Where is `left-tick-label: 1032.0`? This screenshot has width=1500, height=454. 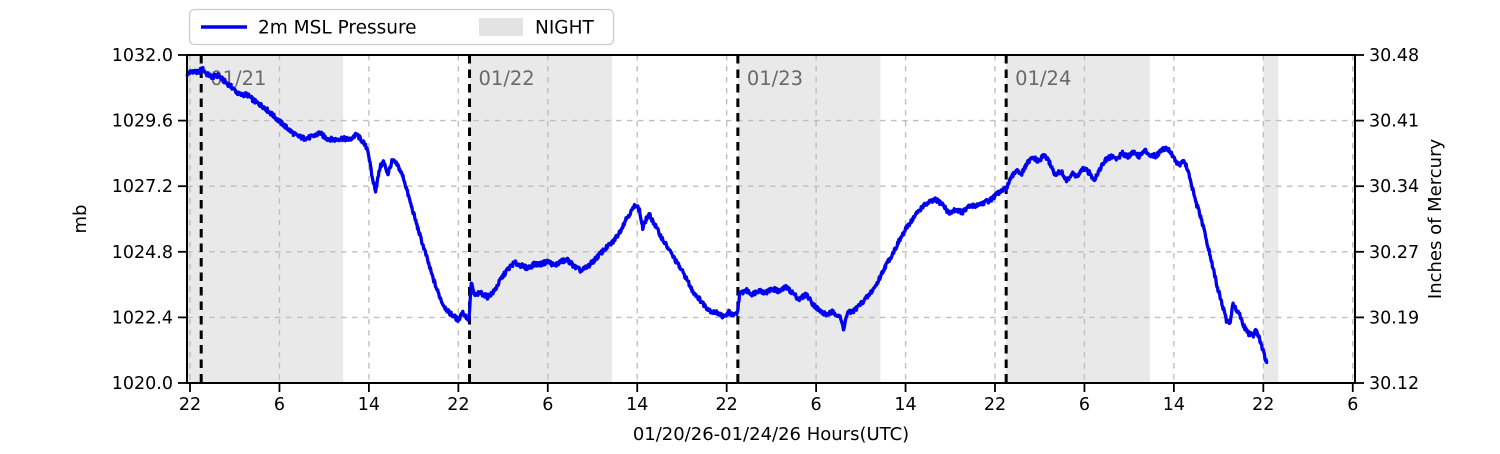
left-tick-label: 1032.0 is located at coordinates (142, 56).